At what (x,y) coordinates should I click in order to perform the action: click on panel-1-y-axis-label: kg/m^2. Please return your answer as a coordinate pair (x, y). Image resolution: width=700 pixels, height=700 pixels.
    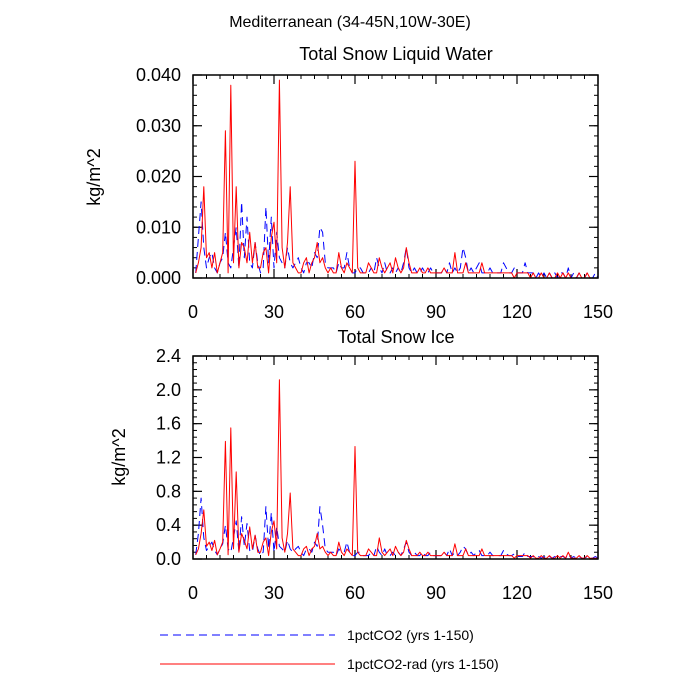
    Looking at the image, I should click on (94, 176).